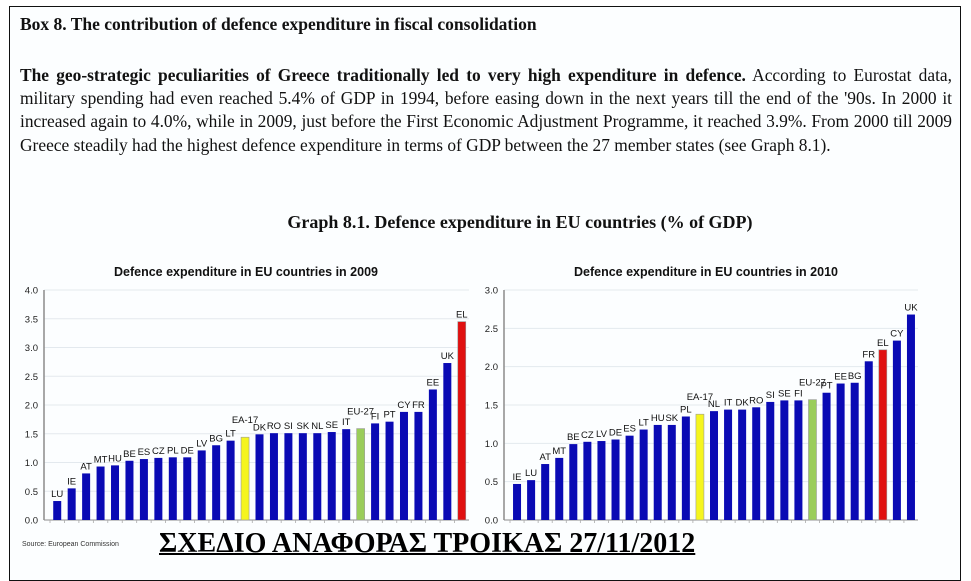 The height and width of the screenshot is (581, 971). What do you see at coordinates (375, 471) in the screenshot?
I see `bar-fi` at bounding box center [375, 471].